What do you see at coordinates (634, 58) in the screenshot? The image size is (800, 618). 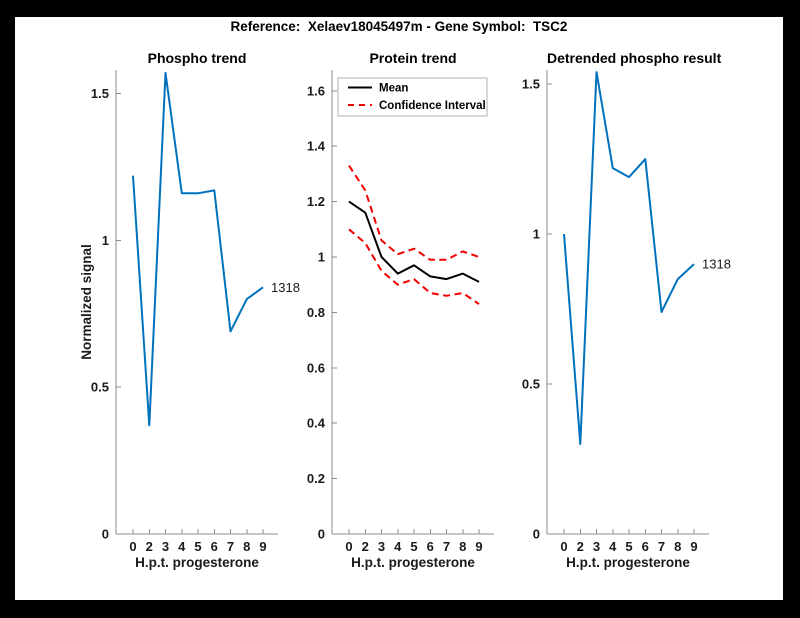 I see `subplot-detrended-title: Detrended phospho result` at bounding box center [634, 58].